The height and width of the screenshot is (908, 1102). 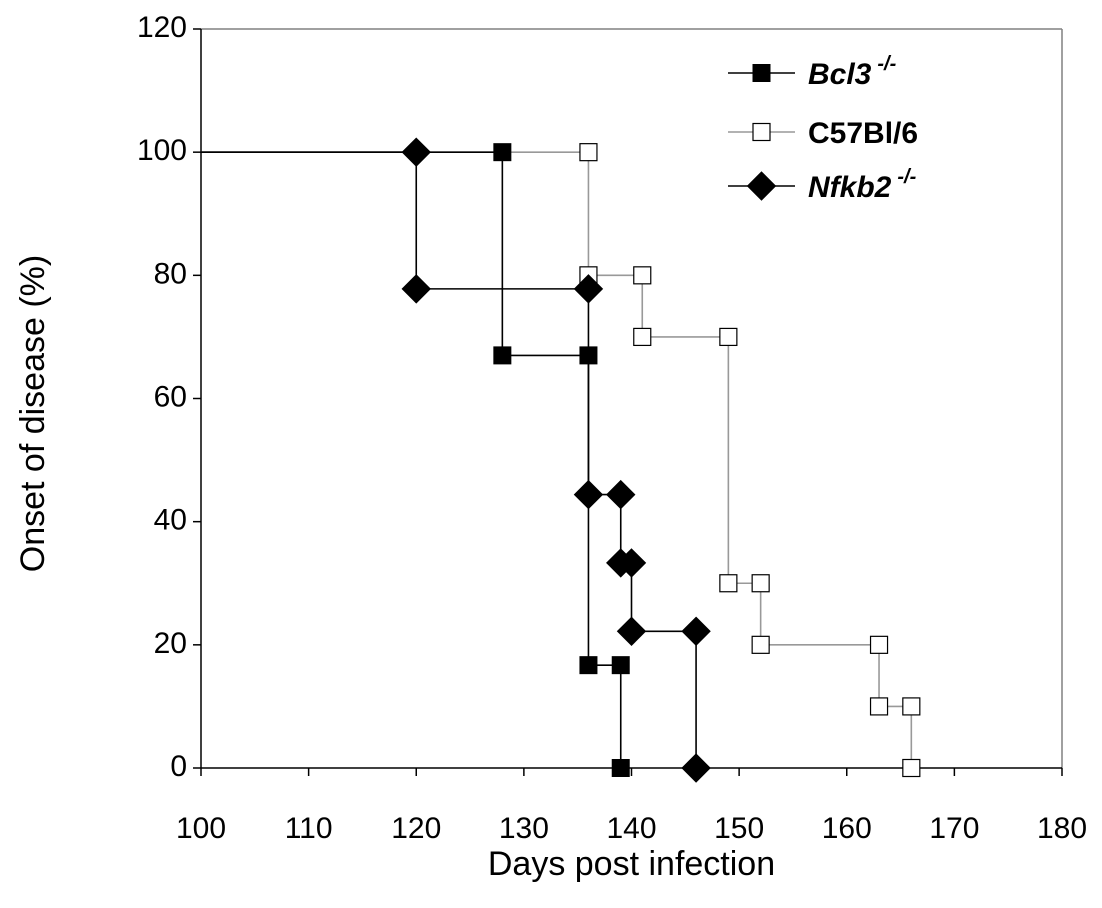 I want to click on legend-label-name: C57Bl/6, so click(x=863, y=133).